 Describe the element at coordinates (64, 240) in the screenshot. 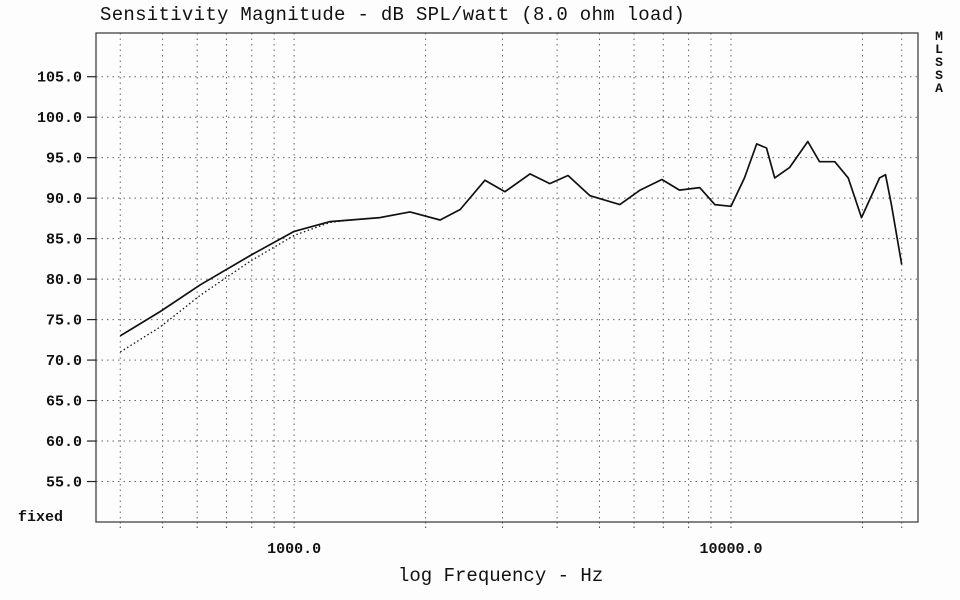

I see `y-tick-label: 85.0` at that location.